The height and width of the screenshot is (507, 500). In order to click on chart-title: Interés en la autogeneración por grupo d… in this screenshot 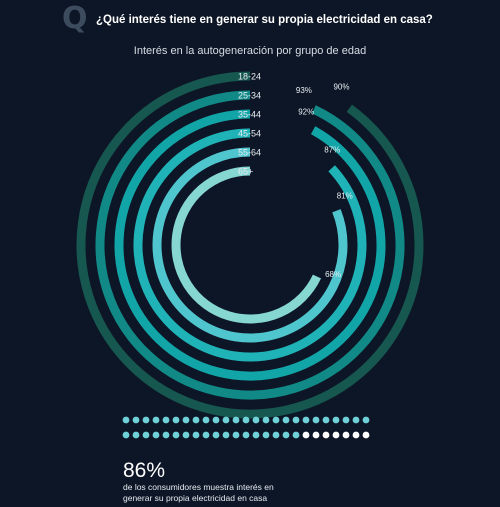, I will do `click(250, 51)`.